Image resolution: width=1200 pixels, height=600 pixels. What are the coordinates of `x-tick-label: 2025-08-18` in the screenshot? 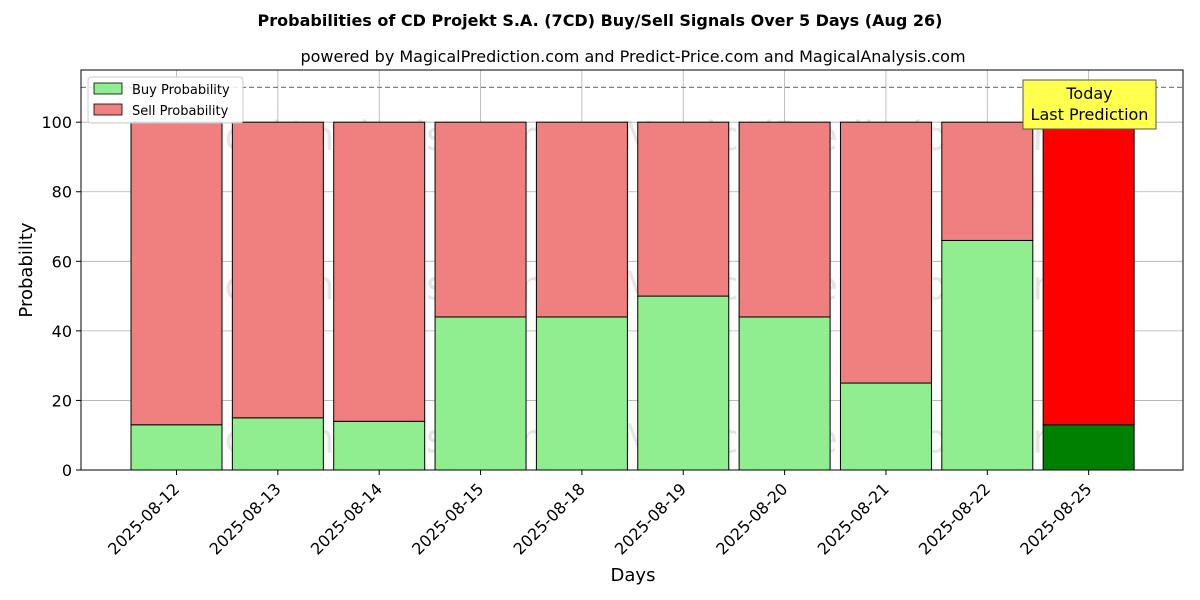 It's located at (549, 518).